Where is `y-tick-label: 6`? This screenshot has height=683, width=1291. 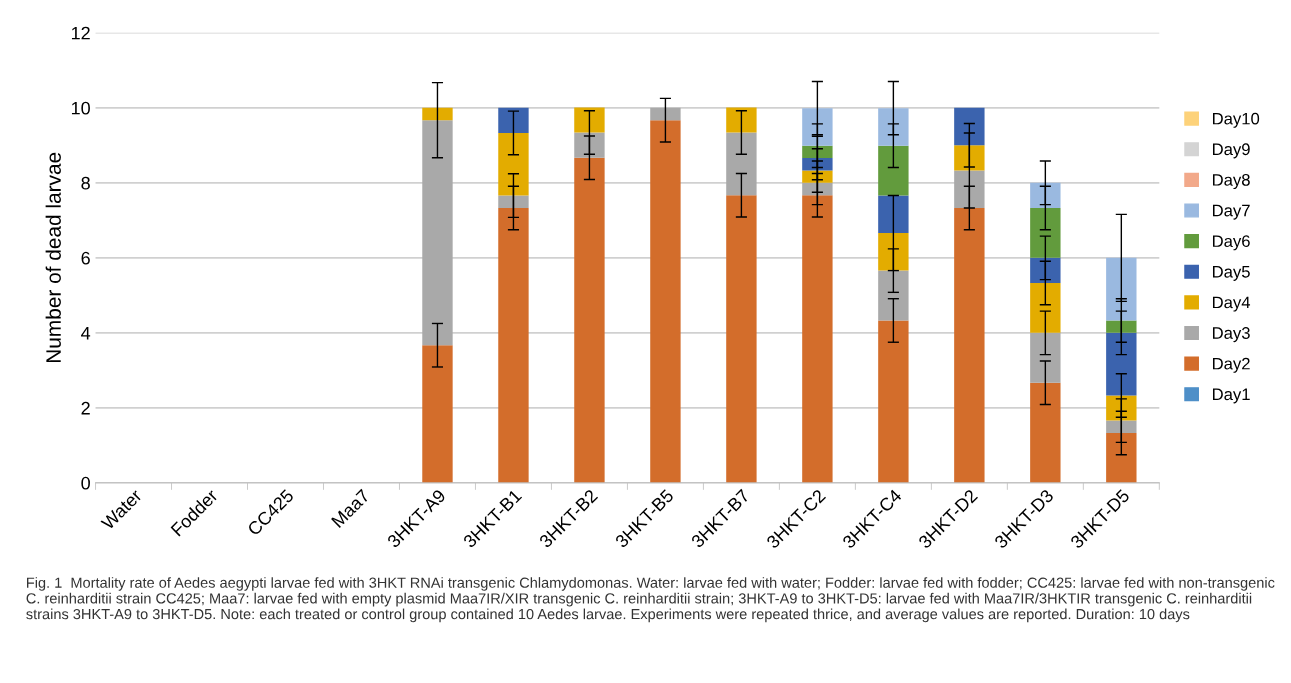 y-tick-label: 6 is located at coordinates (85, 258).